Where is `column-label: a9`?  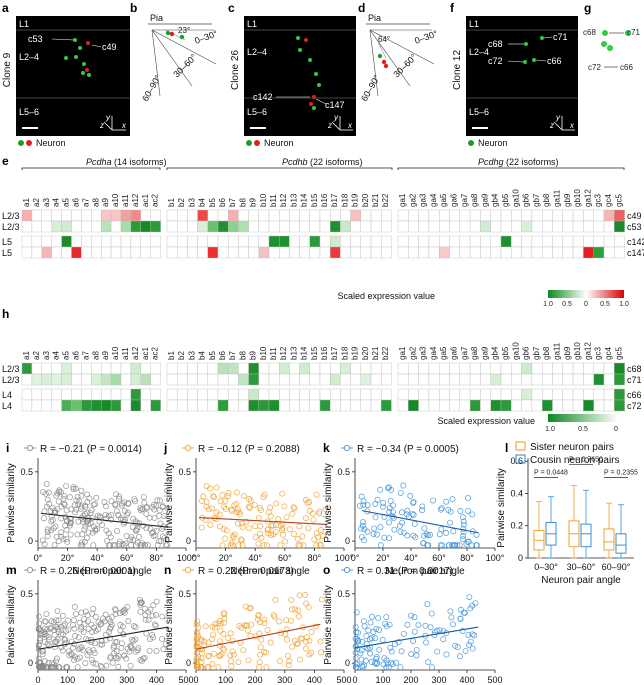
column-label: a9 is located at coordinates (105, 355).